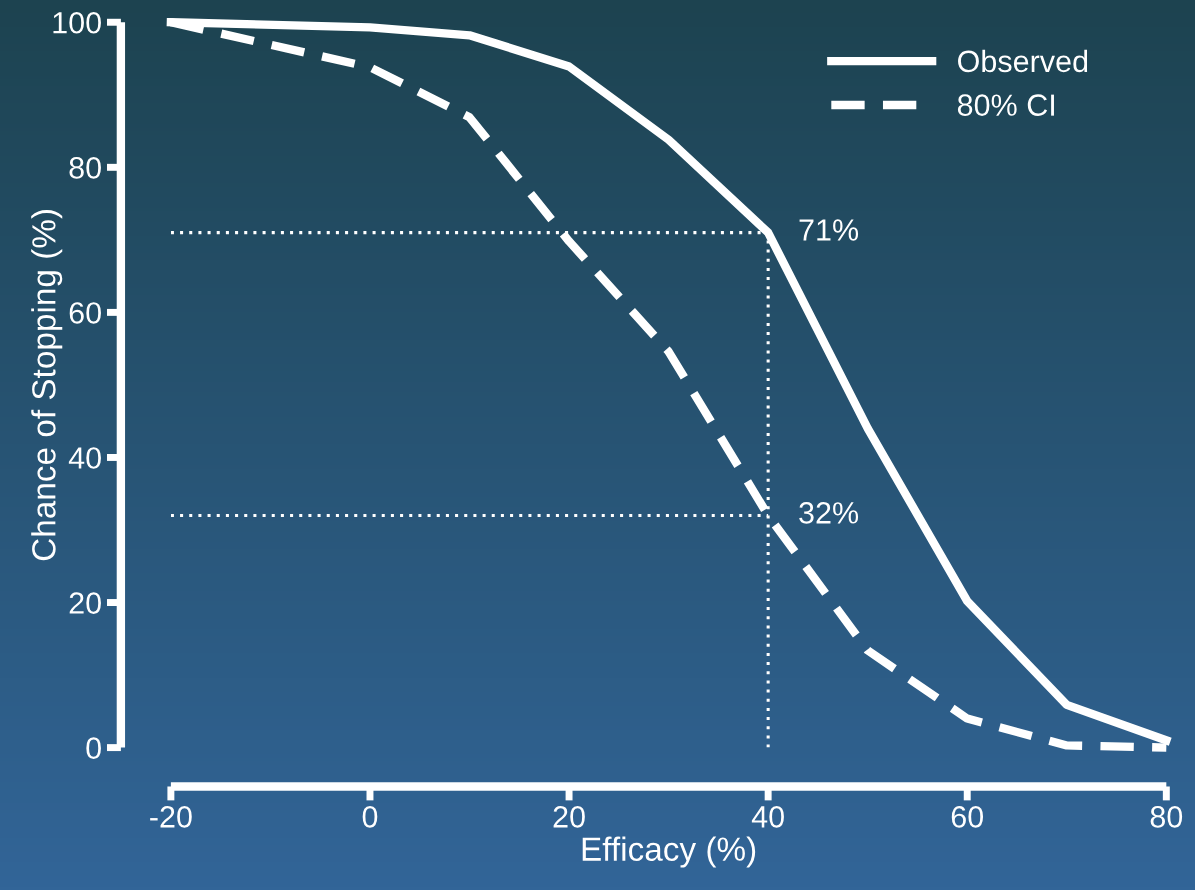 Image resolution: width=1195 pixels, height=890 pixels. What do you see at coordinates (767, 817) in the screenshot?
I see `x-tick-label: 40` at bounding box center [767, 817].